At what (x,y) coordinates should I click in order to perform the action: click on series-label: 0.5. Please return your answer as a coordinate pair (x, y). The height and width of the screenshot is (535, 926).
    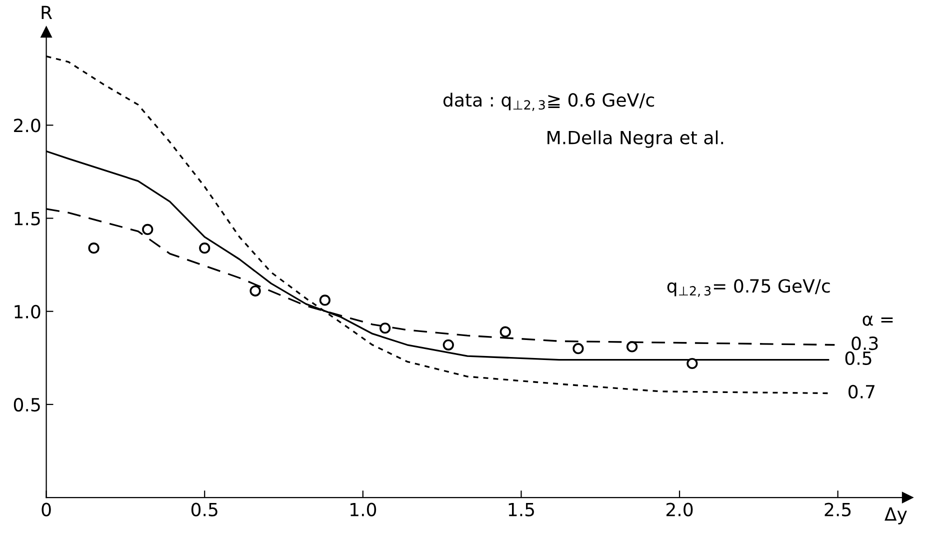
    Looking at the image, I should click on (858, 358).